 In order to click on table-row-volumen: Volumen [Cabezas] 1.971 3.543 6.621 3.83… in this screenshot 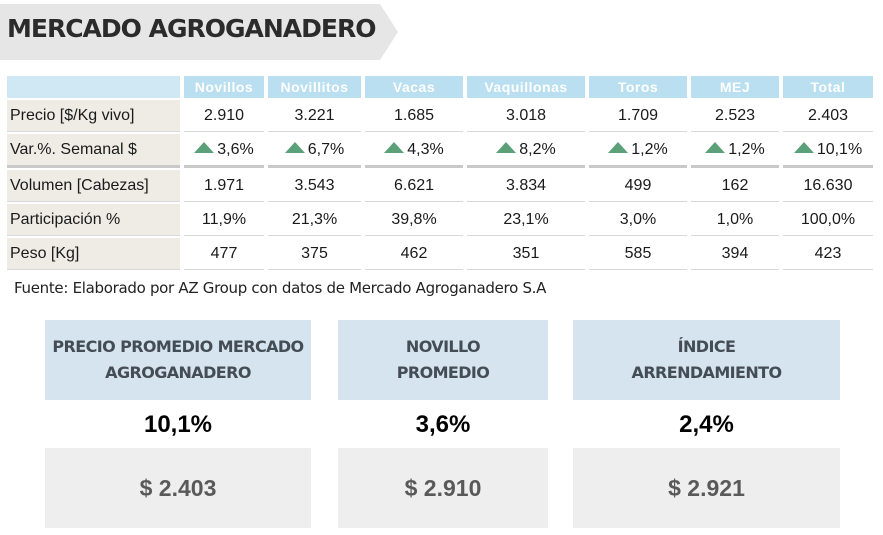, I will do `click(440, 186)`.